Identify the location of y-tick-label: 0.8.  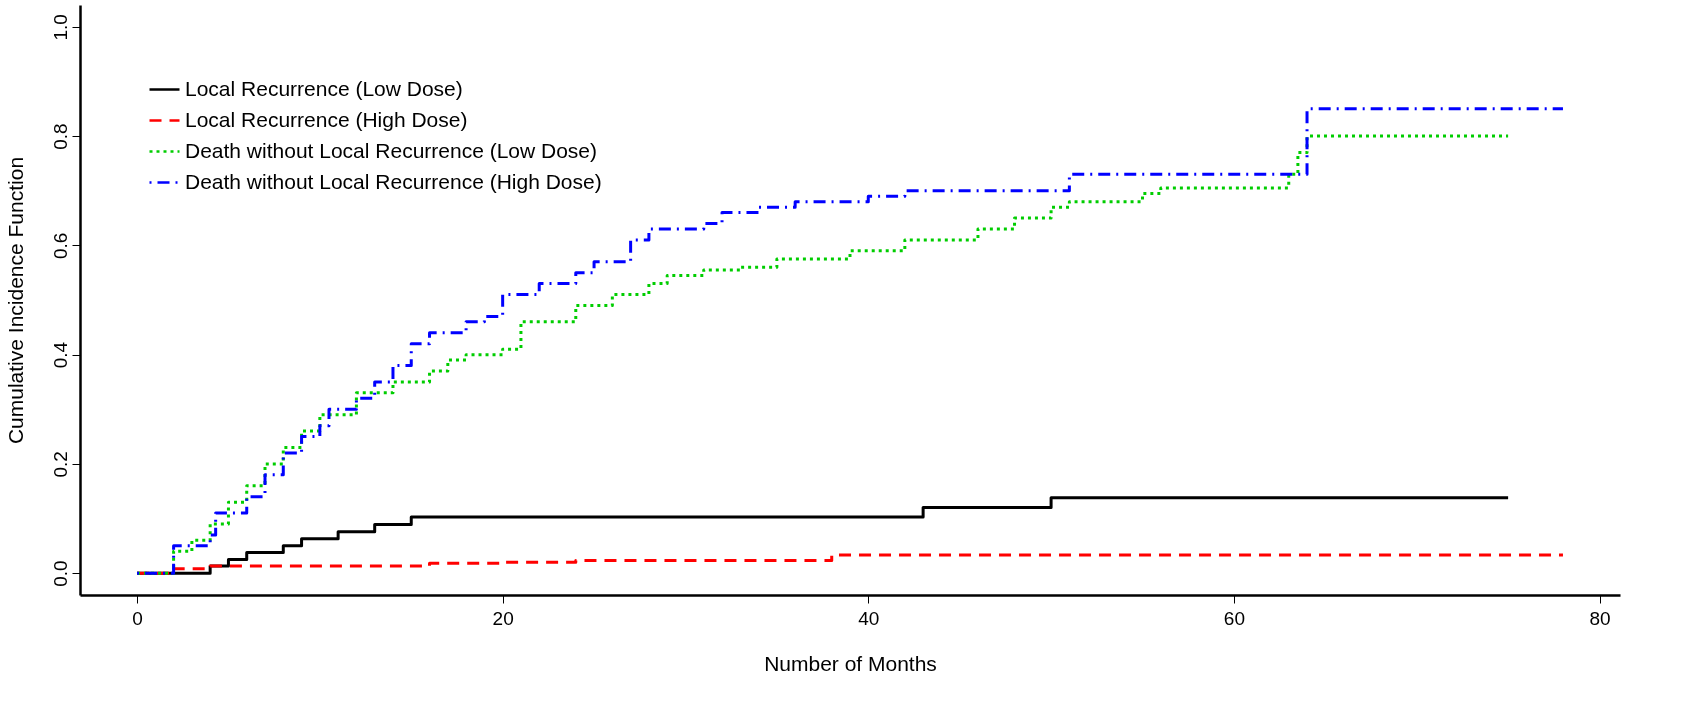
(60, 136).